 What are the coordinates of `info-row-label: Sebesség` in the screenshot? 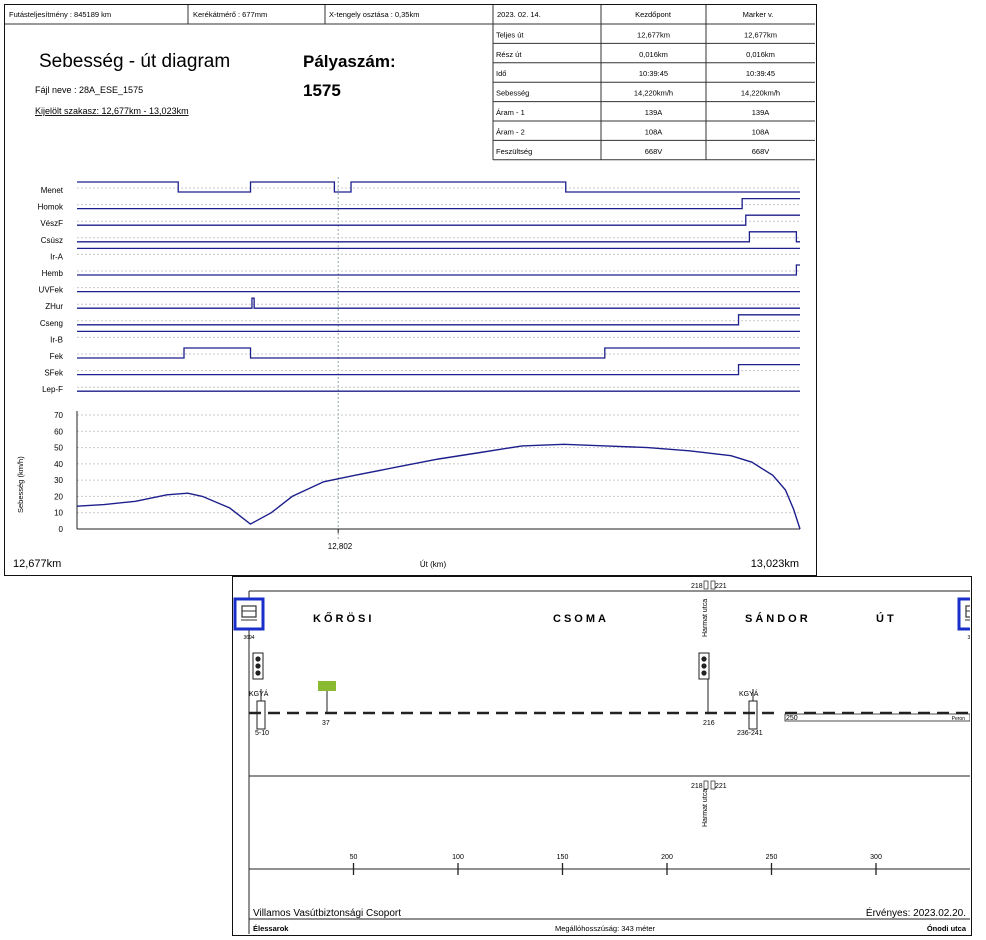 It's located at (512, 93).